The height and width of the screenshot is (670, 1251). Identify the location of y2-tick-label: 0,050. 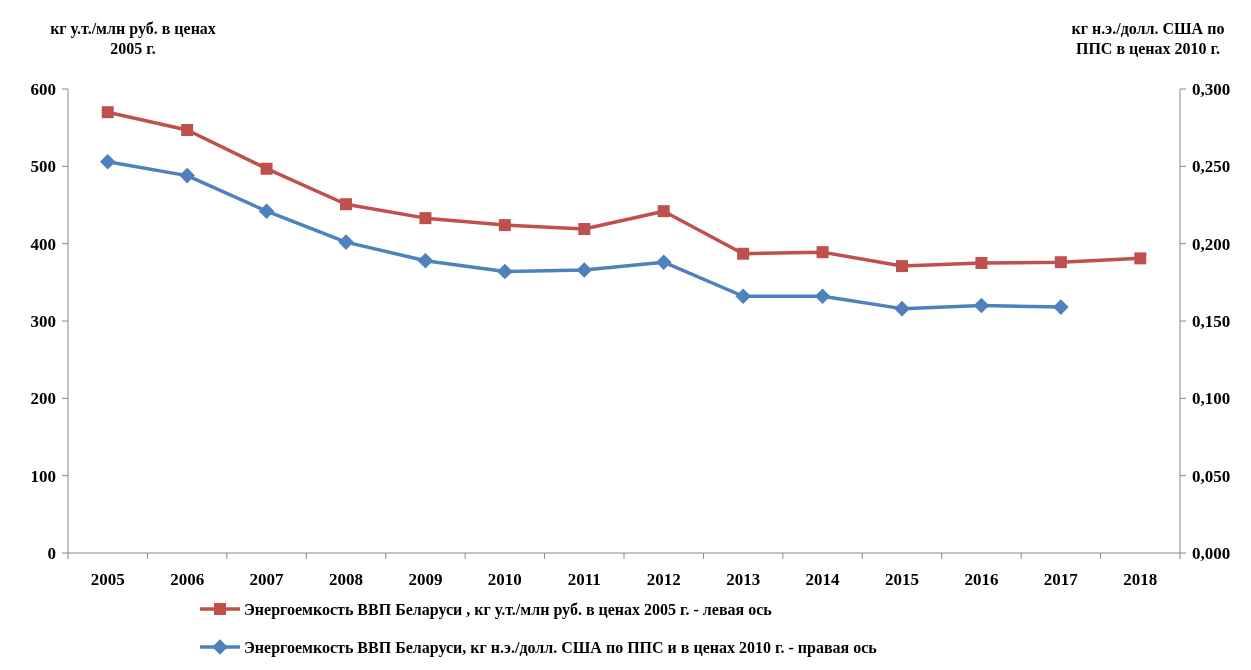
(1211, 476).